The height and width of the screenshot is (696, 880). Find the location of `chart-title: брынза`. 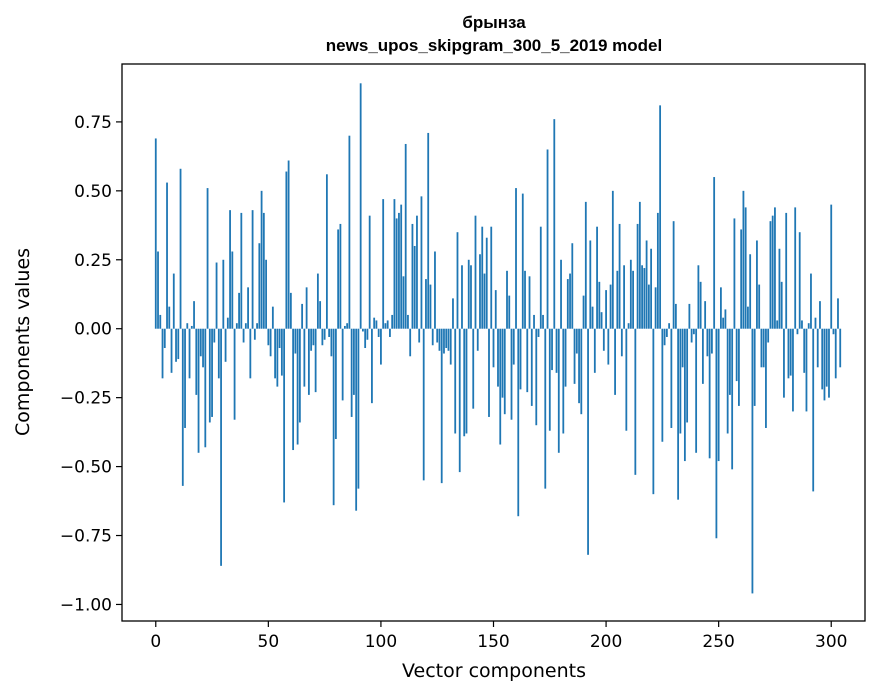

chart-title: брынза is located at coordinates (494, 22).